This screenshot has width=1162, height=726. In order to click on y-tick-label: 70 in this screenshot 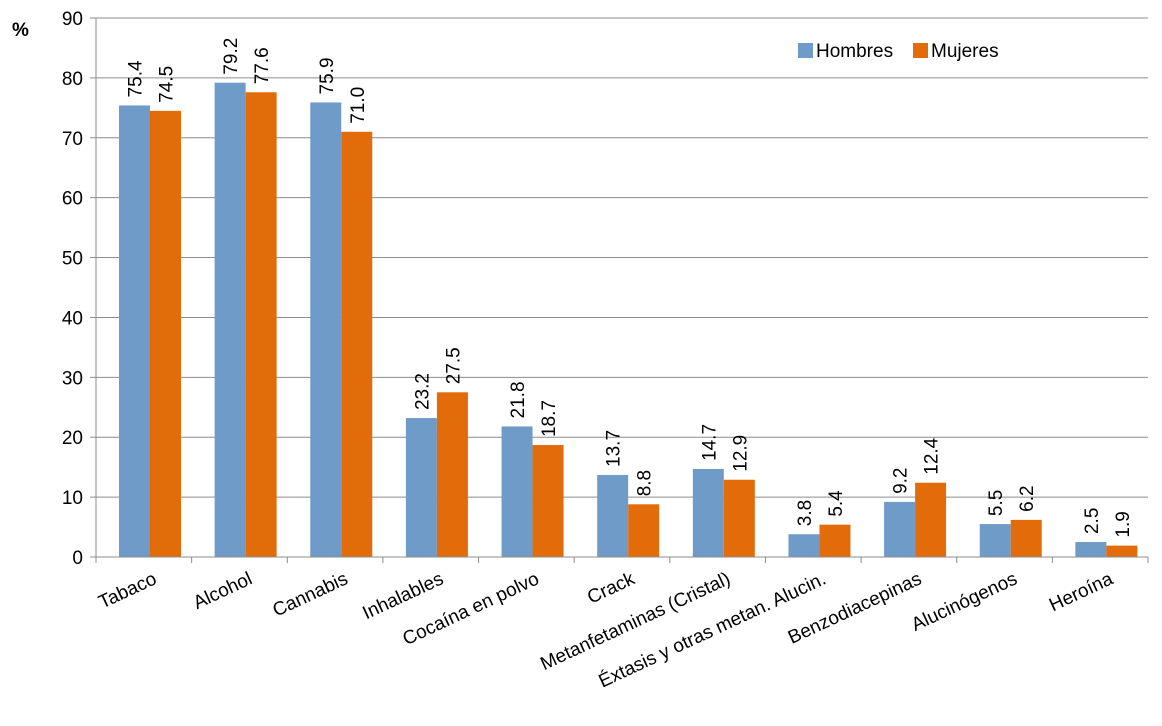, I will do `click(72, 139)`.